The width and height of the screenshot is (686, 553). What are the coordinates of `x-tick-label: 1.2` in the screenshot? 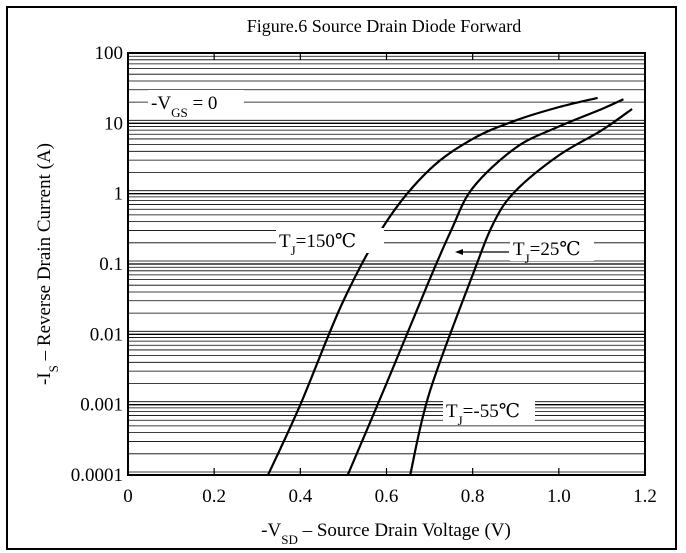 It's located at (645, 496).